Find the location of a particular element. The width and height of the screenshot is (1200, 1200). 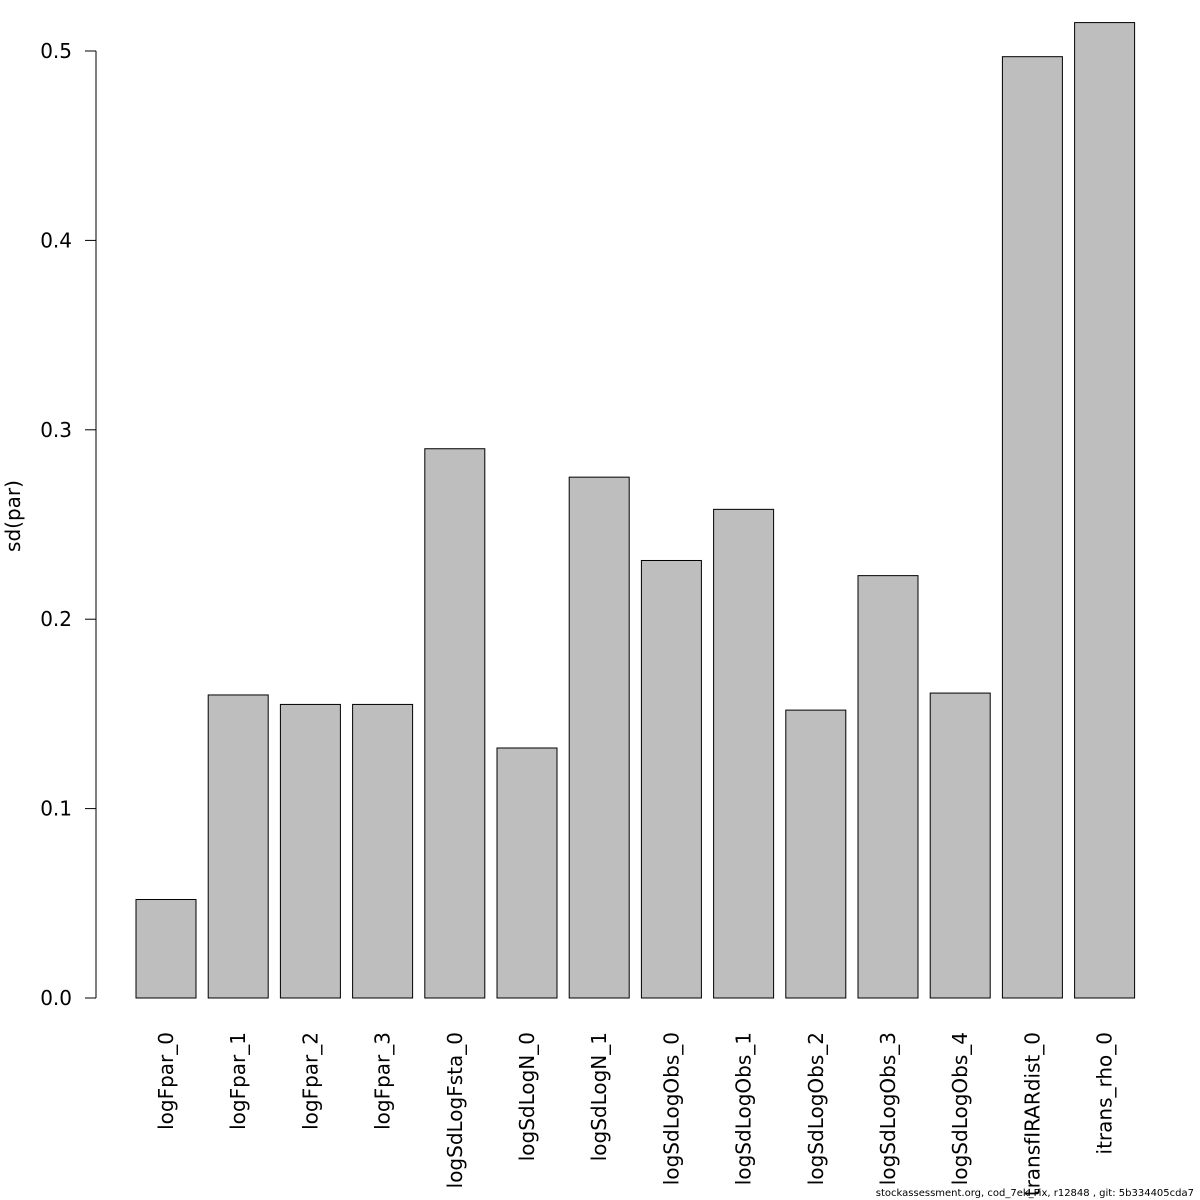

y-tick-label: 0.3 is located at coordinates (56, 430).